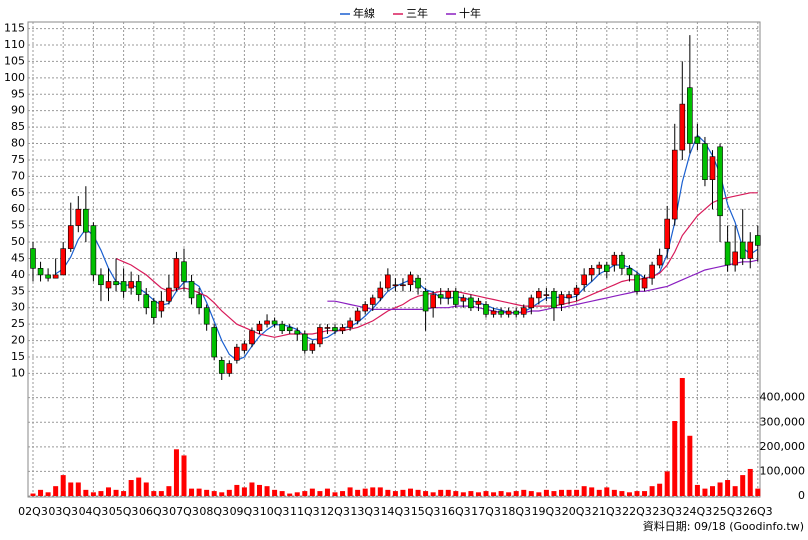 The width and height of the screenshot is (808, 540). I want to click on x-tick-label: 14Q3, so click(396, 511).